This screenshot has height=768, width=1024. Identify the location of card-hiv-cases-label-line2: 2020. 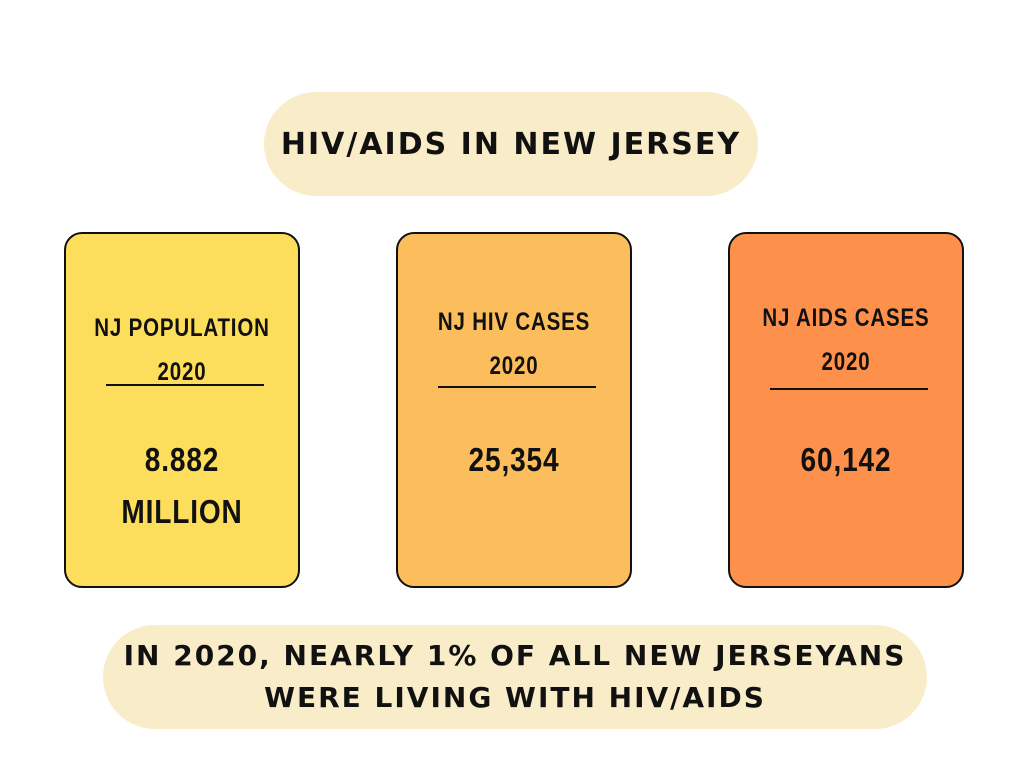
(514, 366).